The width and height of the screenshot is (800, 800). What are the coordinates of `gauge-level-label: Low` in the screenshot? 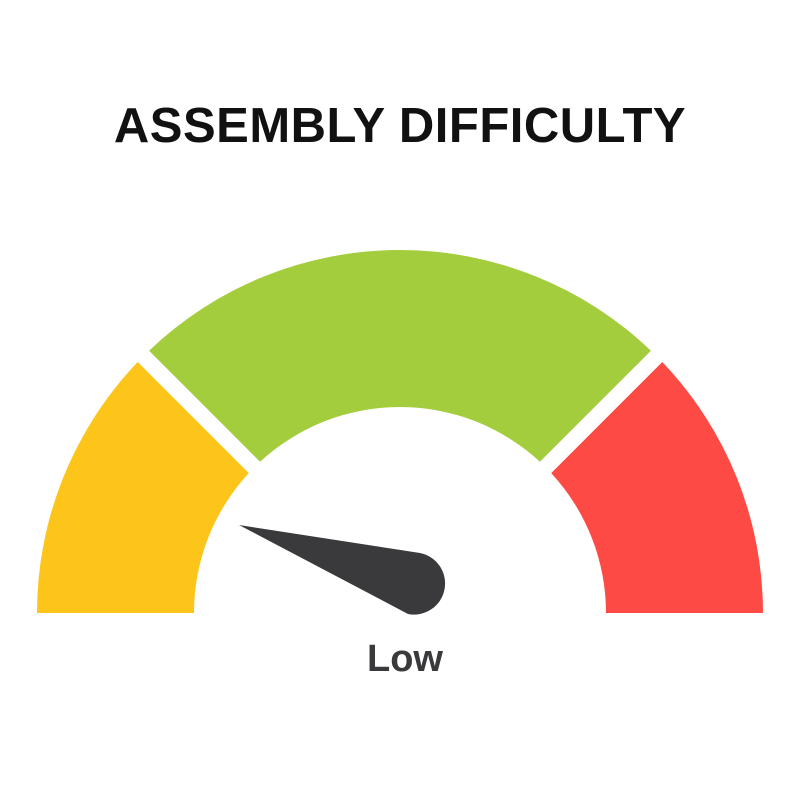 It's located at (405, 659).